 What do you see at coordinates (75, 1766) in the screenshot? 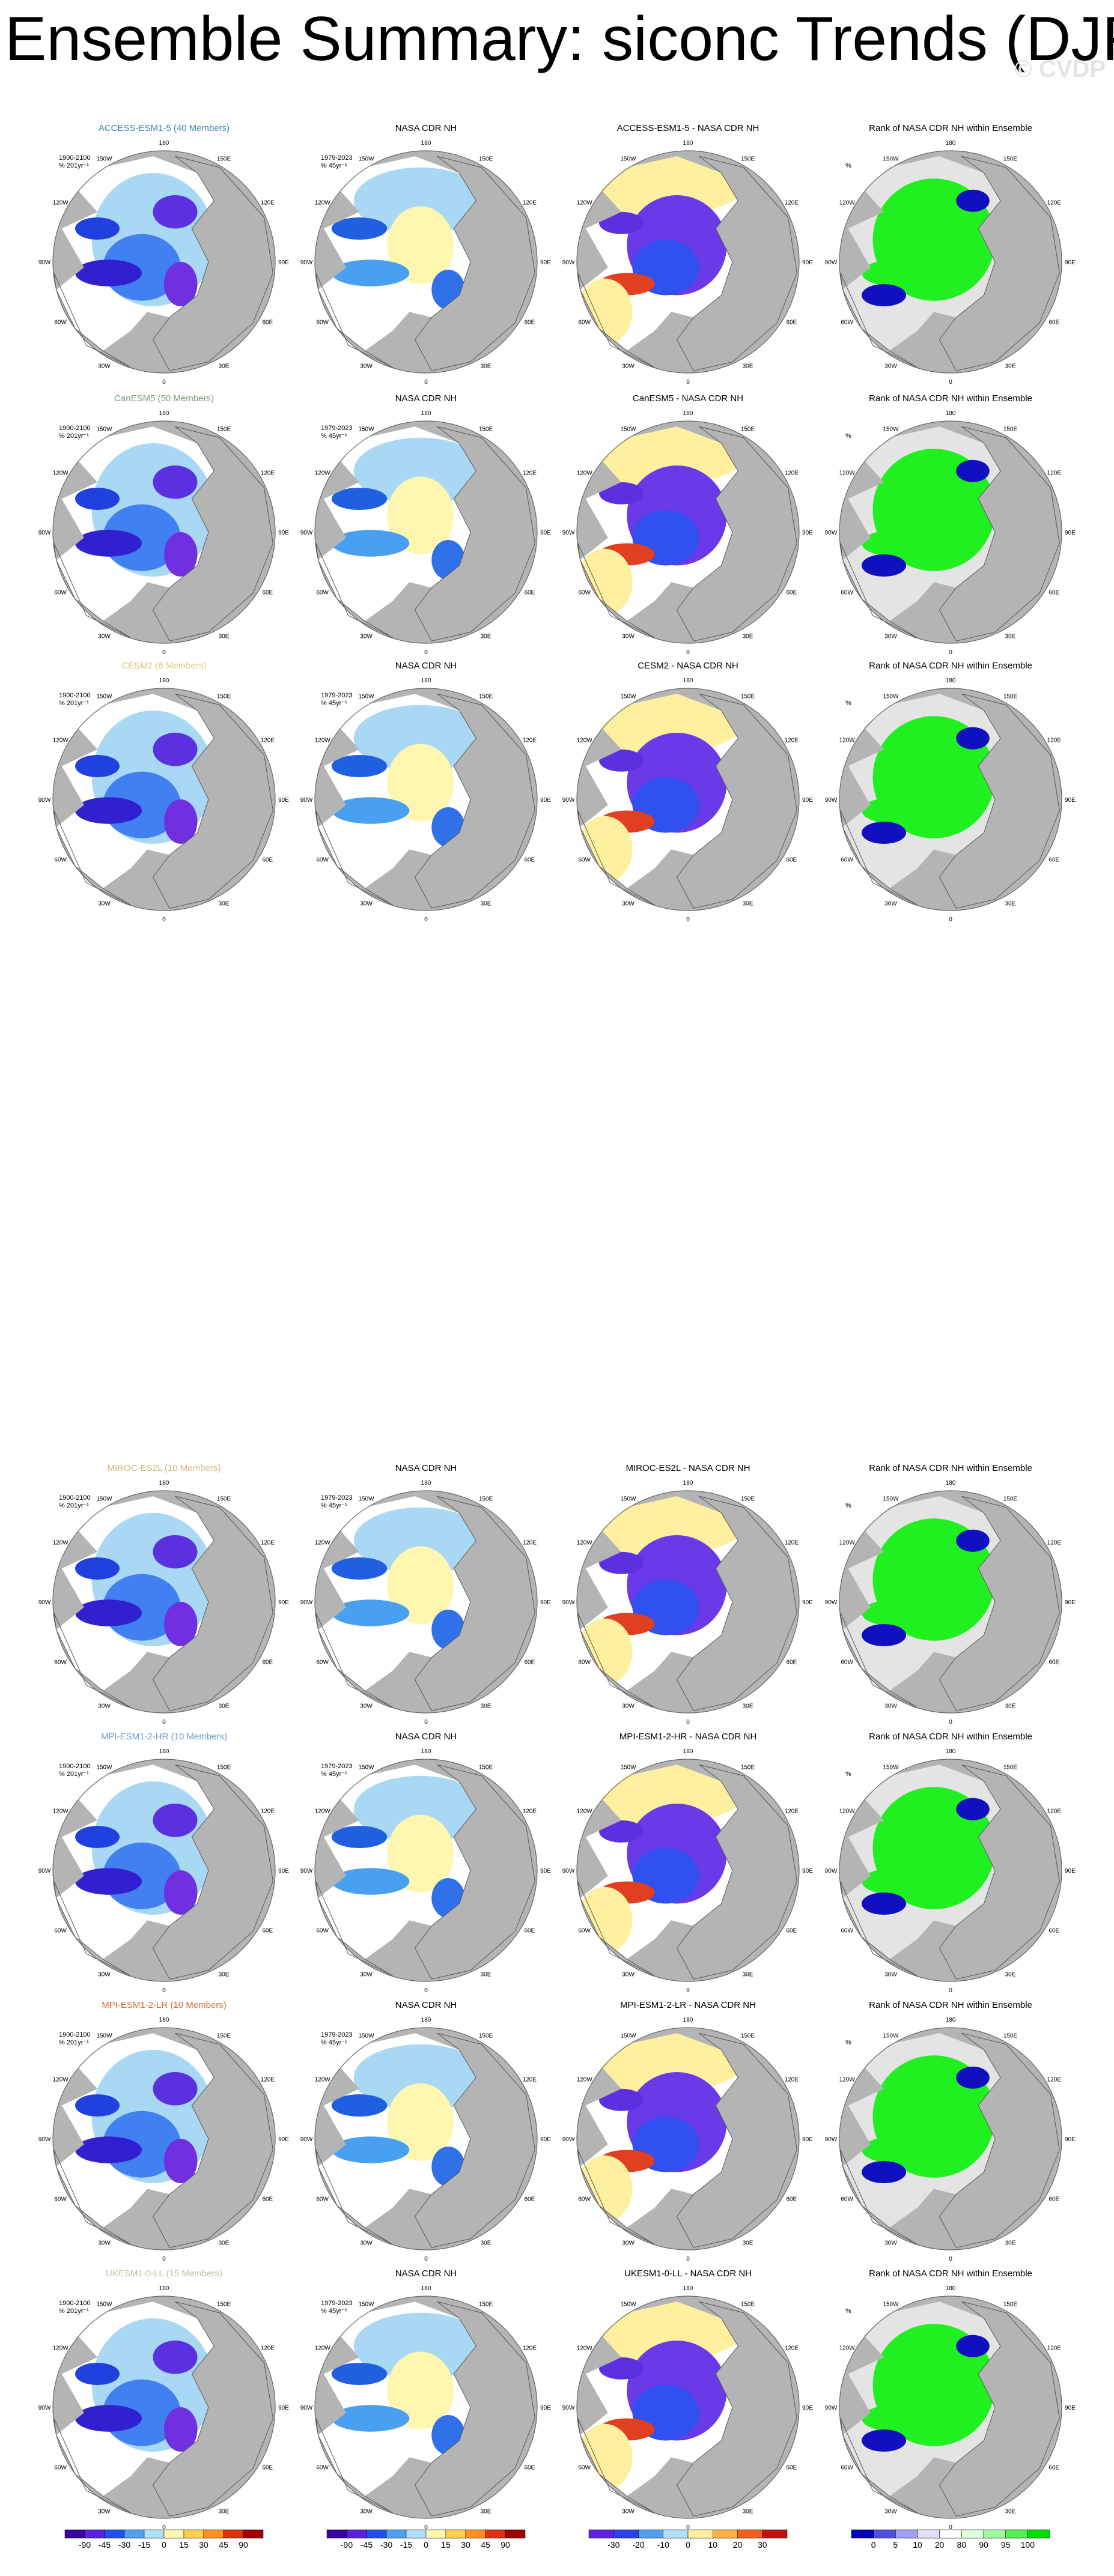
I see `period-label: 1900-2100` at bounding box center [75, 1766].